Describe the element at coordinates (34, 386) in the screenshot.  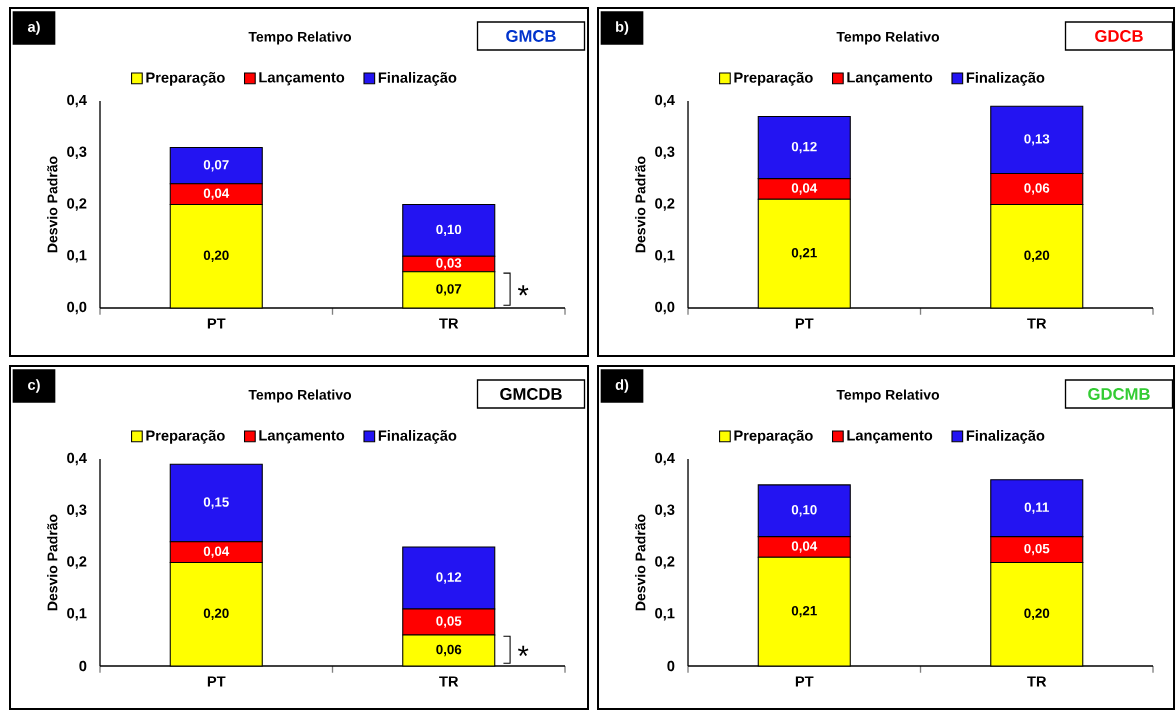
I see `text: c)` at that location.